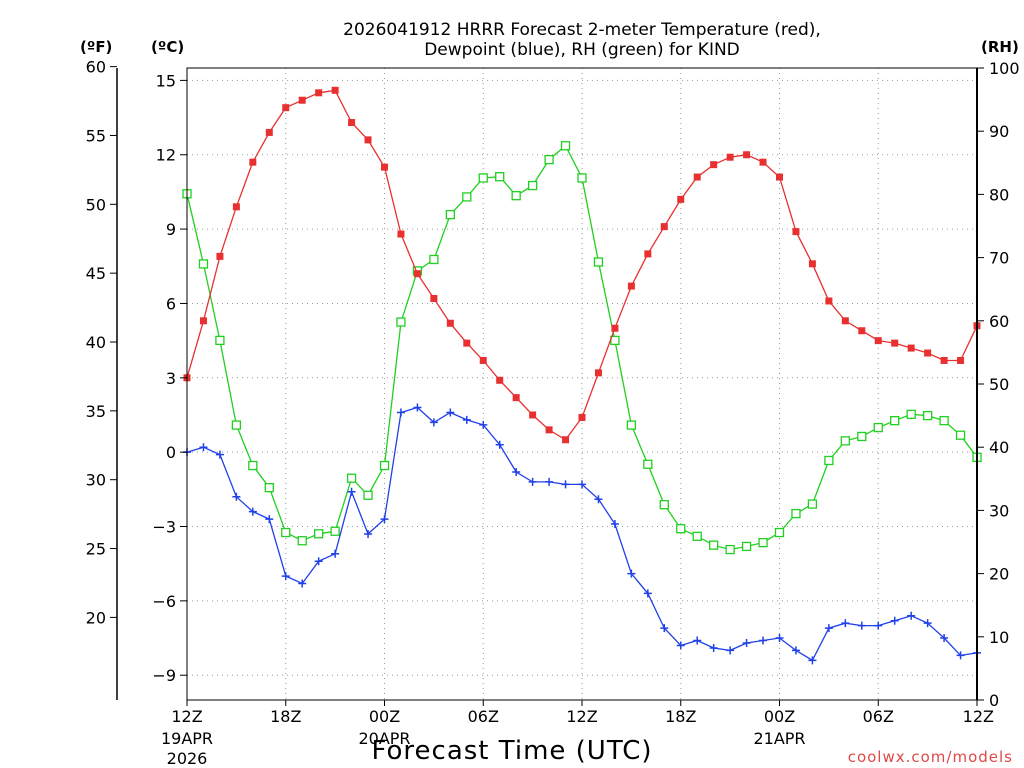 Image resolution: width=1024 pixels, height=768 pixels. What do you see at coordinates (511, 751) in the screenshot?
I see `x-axis-label: Forecast Time (UTC)` at bounding box center [511, 751].